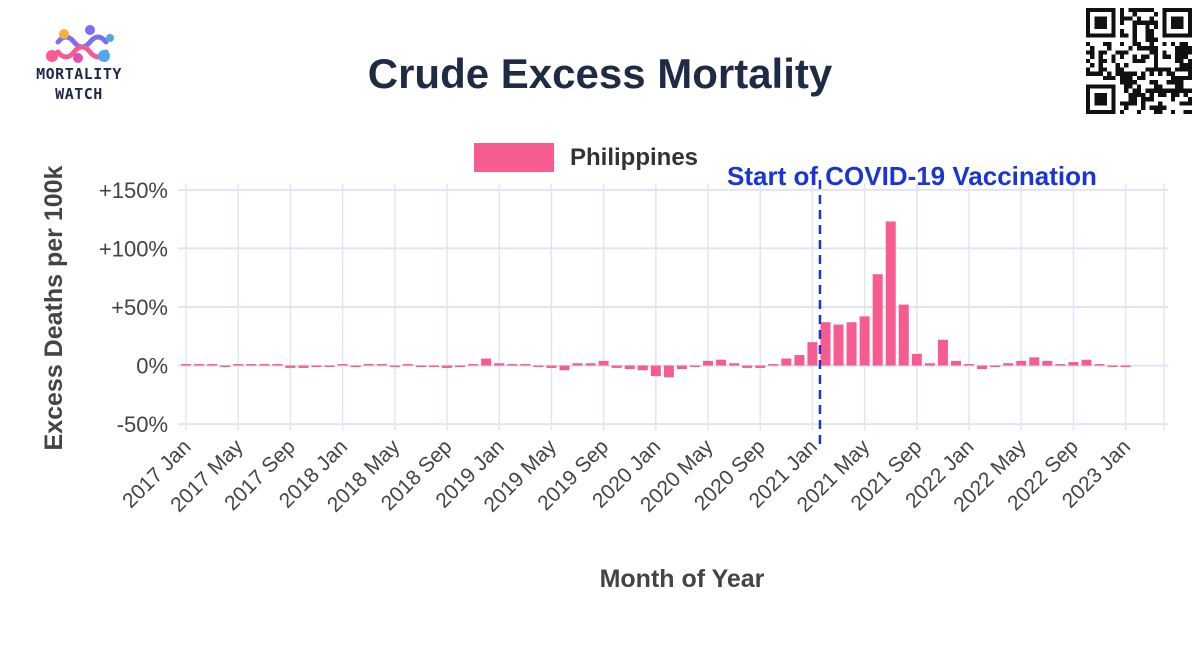  Describe the element at coordinates (133, 190) in the screenshot. I see `y-tick-label: +150%` at that location.